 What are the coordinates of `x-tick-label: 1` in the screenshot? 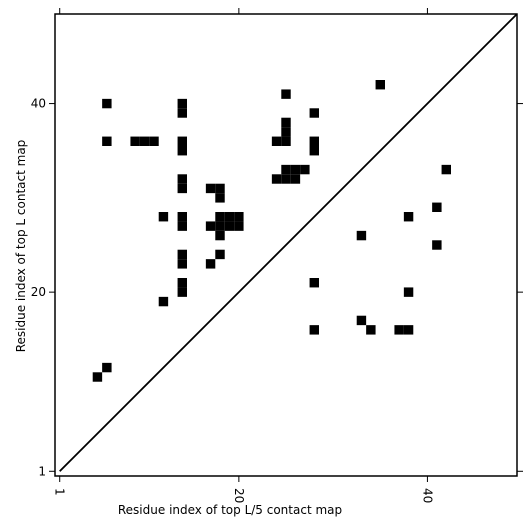 It's located at (60, 492).